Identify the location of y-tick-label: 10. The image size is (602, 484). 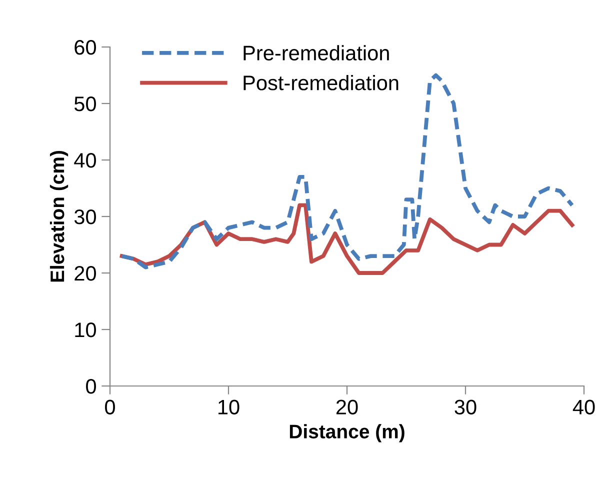
(85, 330).